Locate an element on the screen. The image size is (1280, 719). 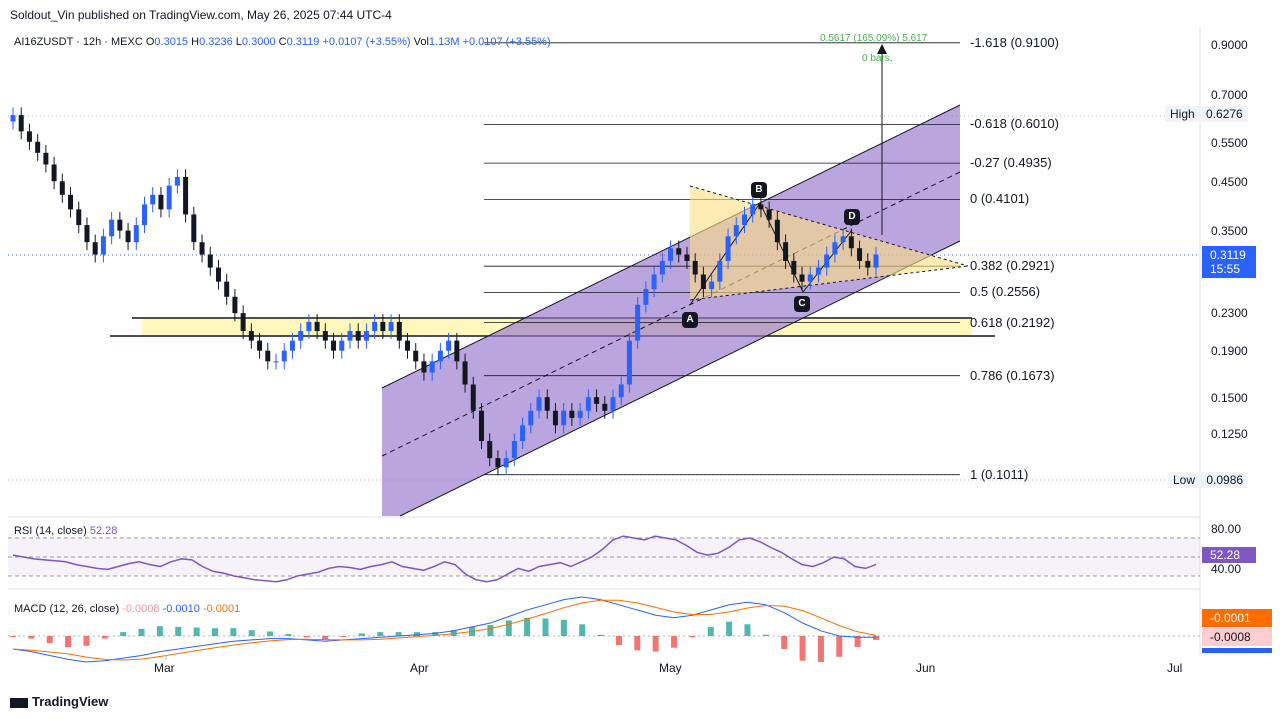
rsi-legend: RSI (14, close) 52.28 is located at coordinates (65, 531).